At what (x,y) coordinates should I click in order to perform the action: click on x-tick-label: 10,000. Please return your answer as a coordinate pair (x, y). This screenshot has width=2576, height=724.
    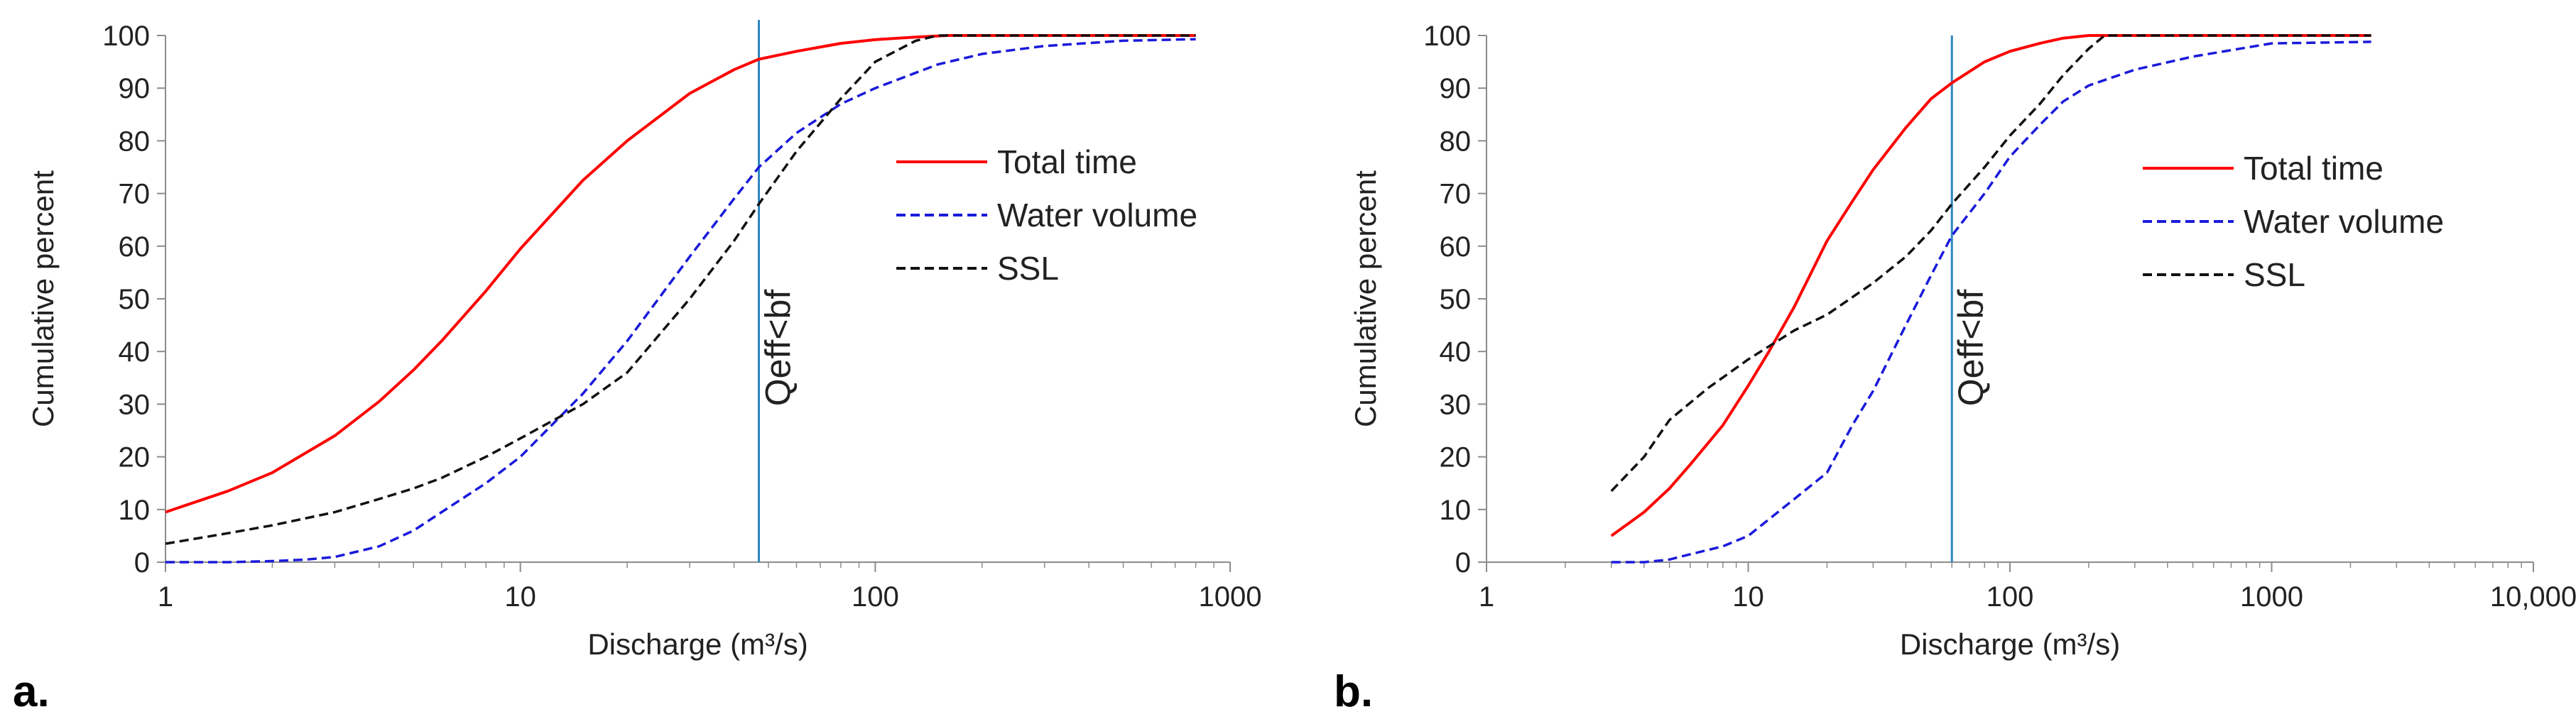
    Looking at the image, I should click on (2533, 597).